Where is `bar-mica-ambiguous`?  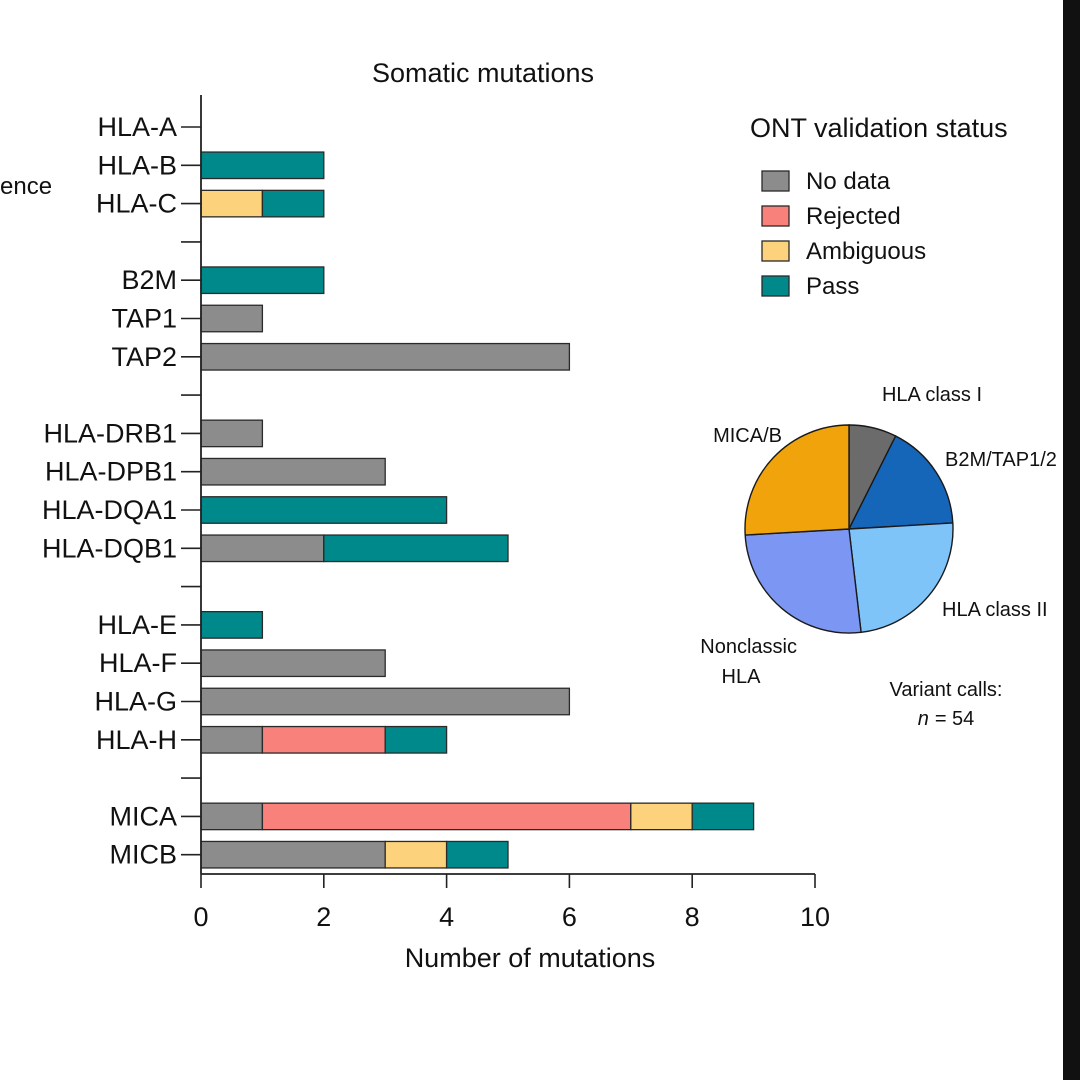 bar-mica-ambiguous is located at coordinates (661, 816).